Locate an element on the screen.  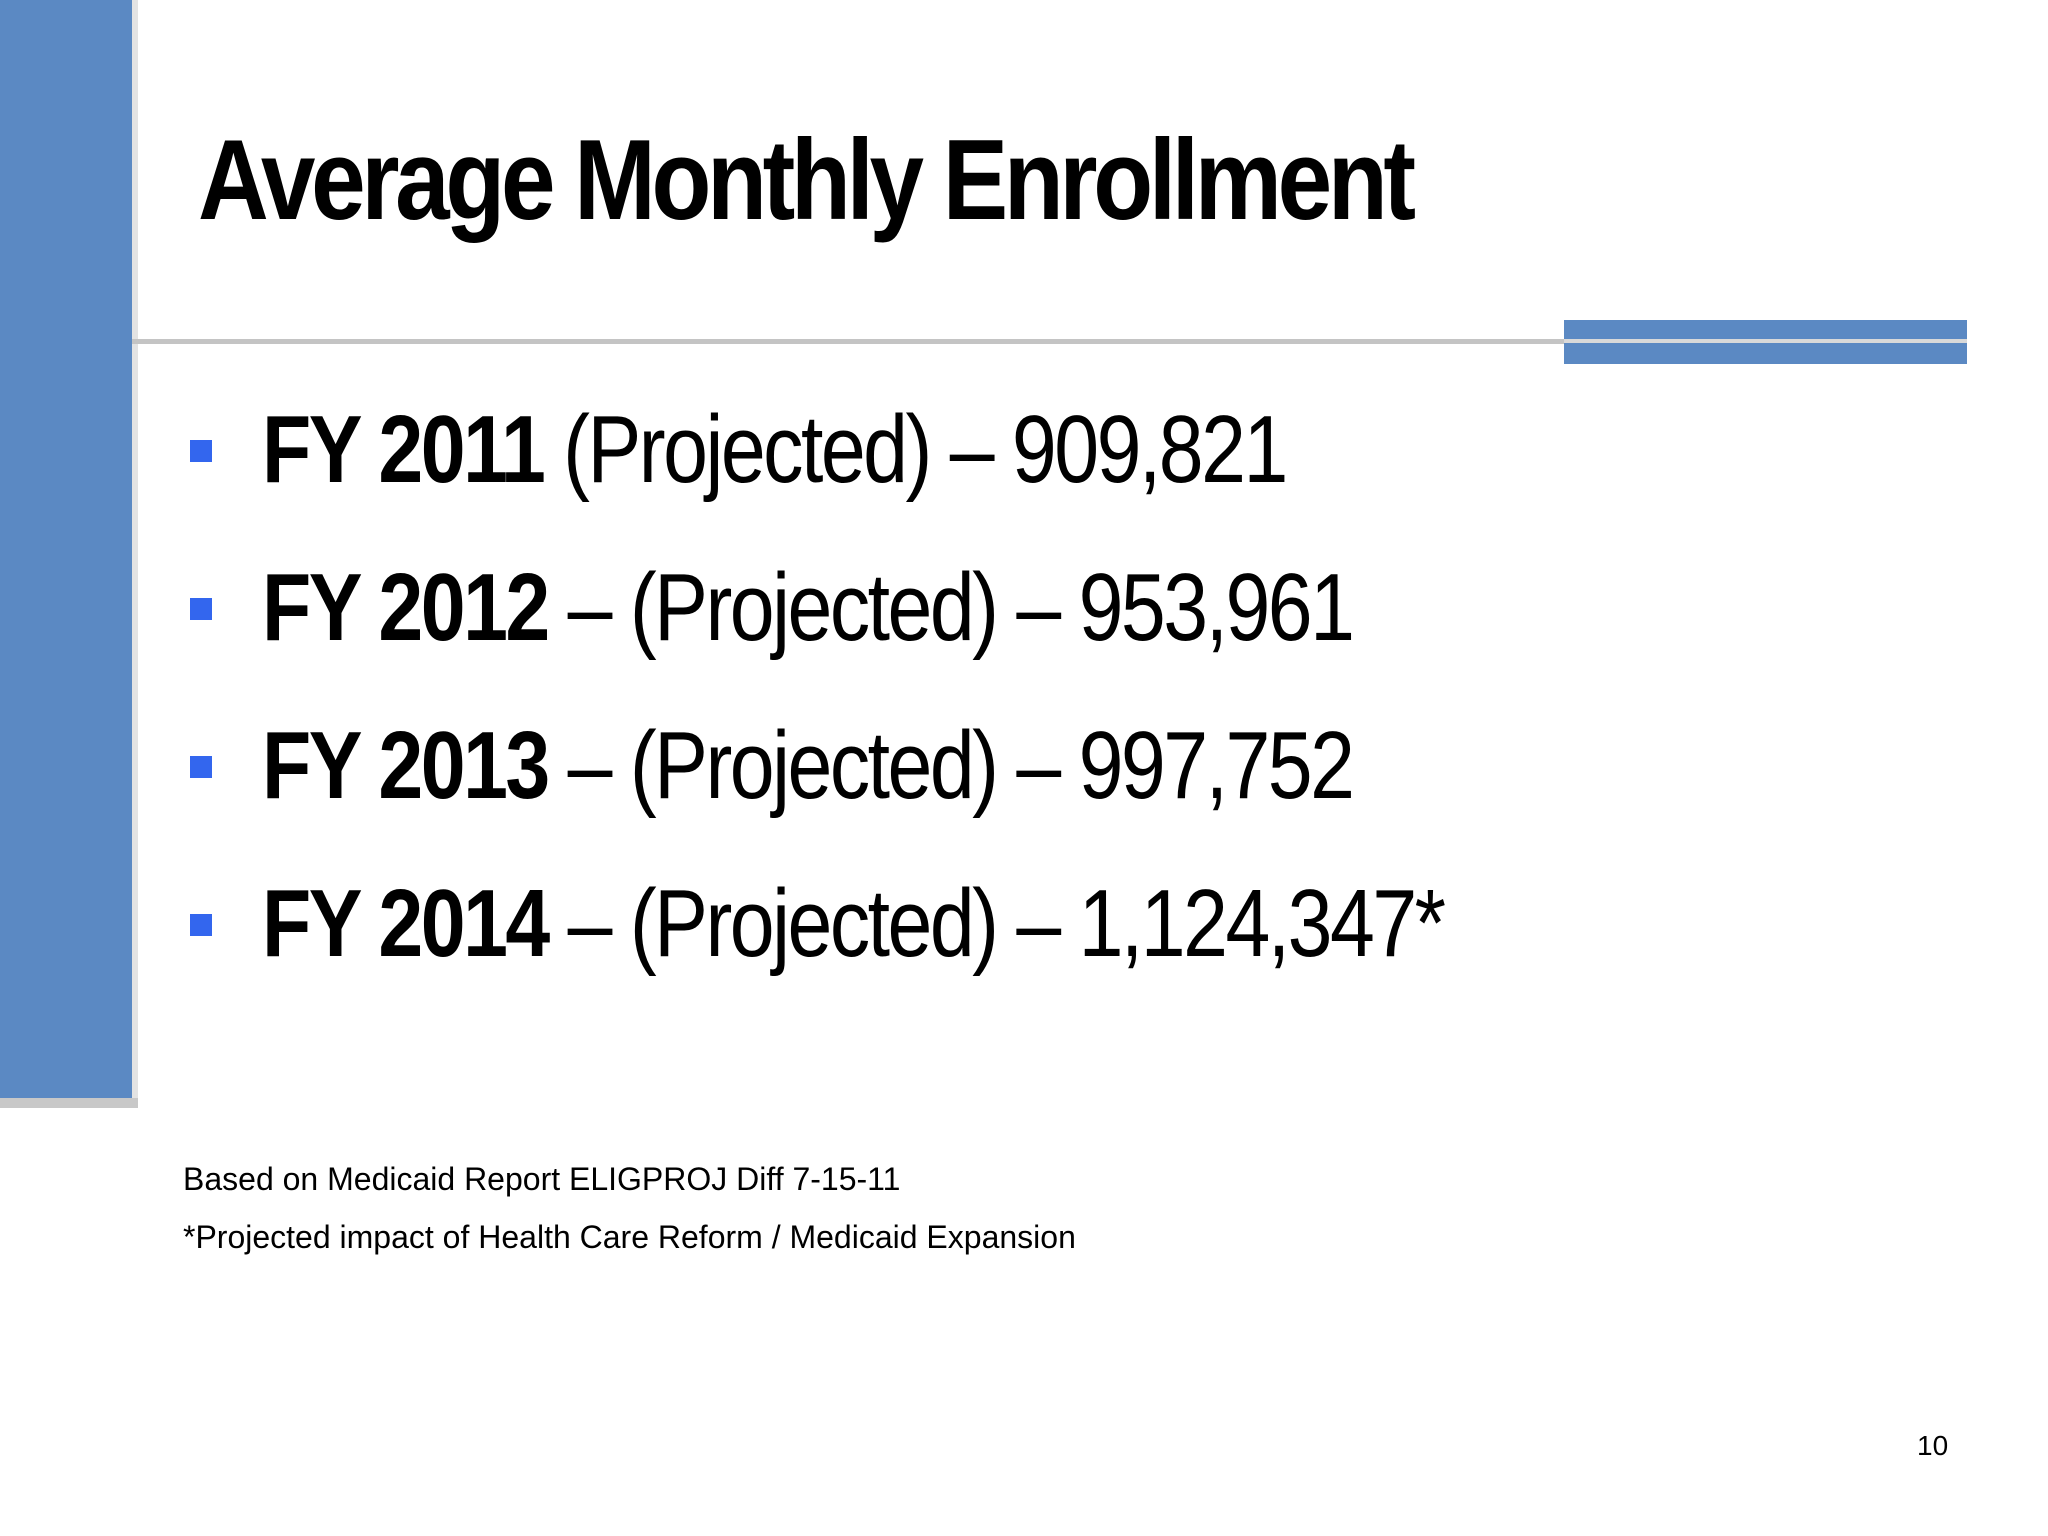
fiscal-year-label: FY 2011 is located at coordinates (404, 449).